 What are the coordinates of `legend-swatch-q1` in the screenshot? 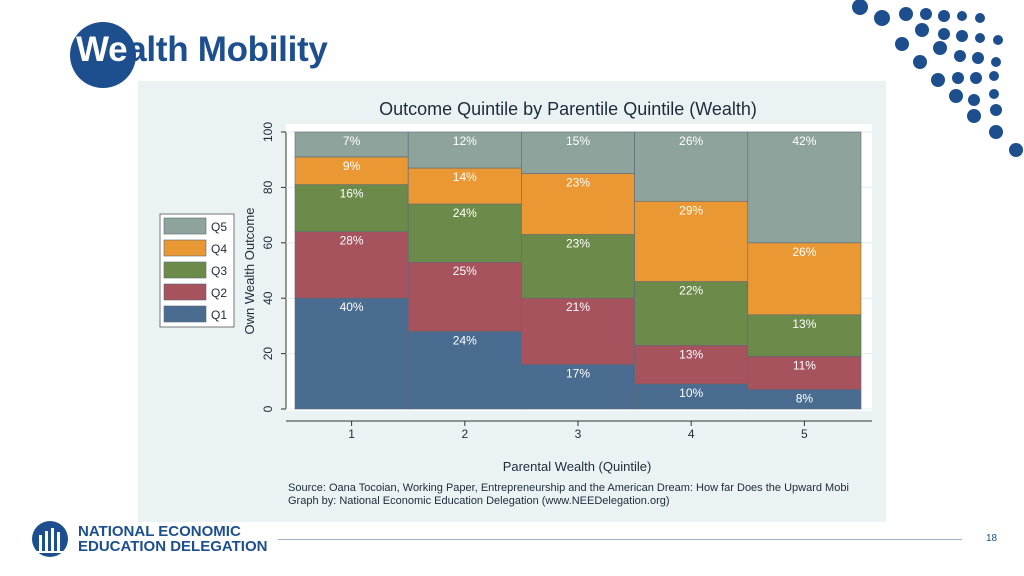 It's located at (185, 314).